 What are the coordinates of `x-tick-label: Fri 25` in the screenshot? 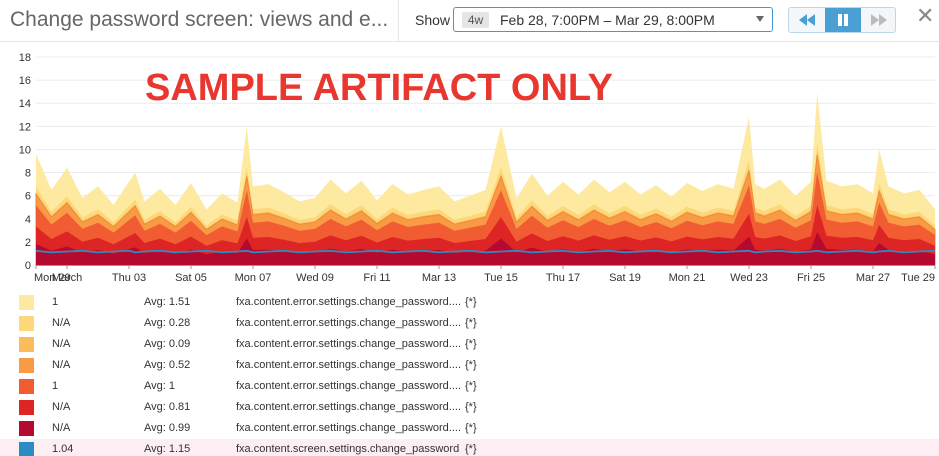 It's located at (811, 278).